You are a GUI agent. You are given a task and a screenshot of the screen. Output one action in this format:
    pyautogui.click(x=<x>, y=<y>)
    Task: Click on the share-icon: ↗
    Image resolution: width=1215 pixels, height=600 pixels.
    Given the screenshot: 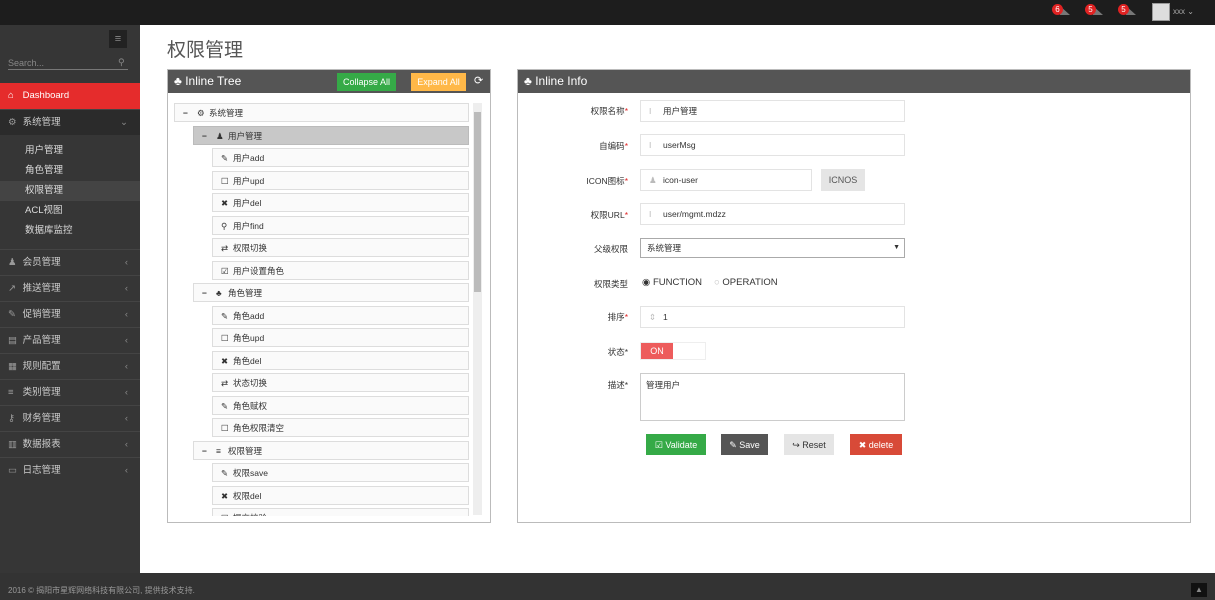 What is the action you would take?
    pyautogui.click(x=12, y=288)
    